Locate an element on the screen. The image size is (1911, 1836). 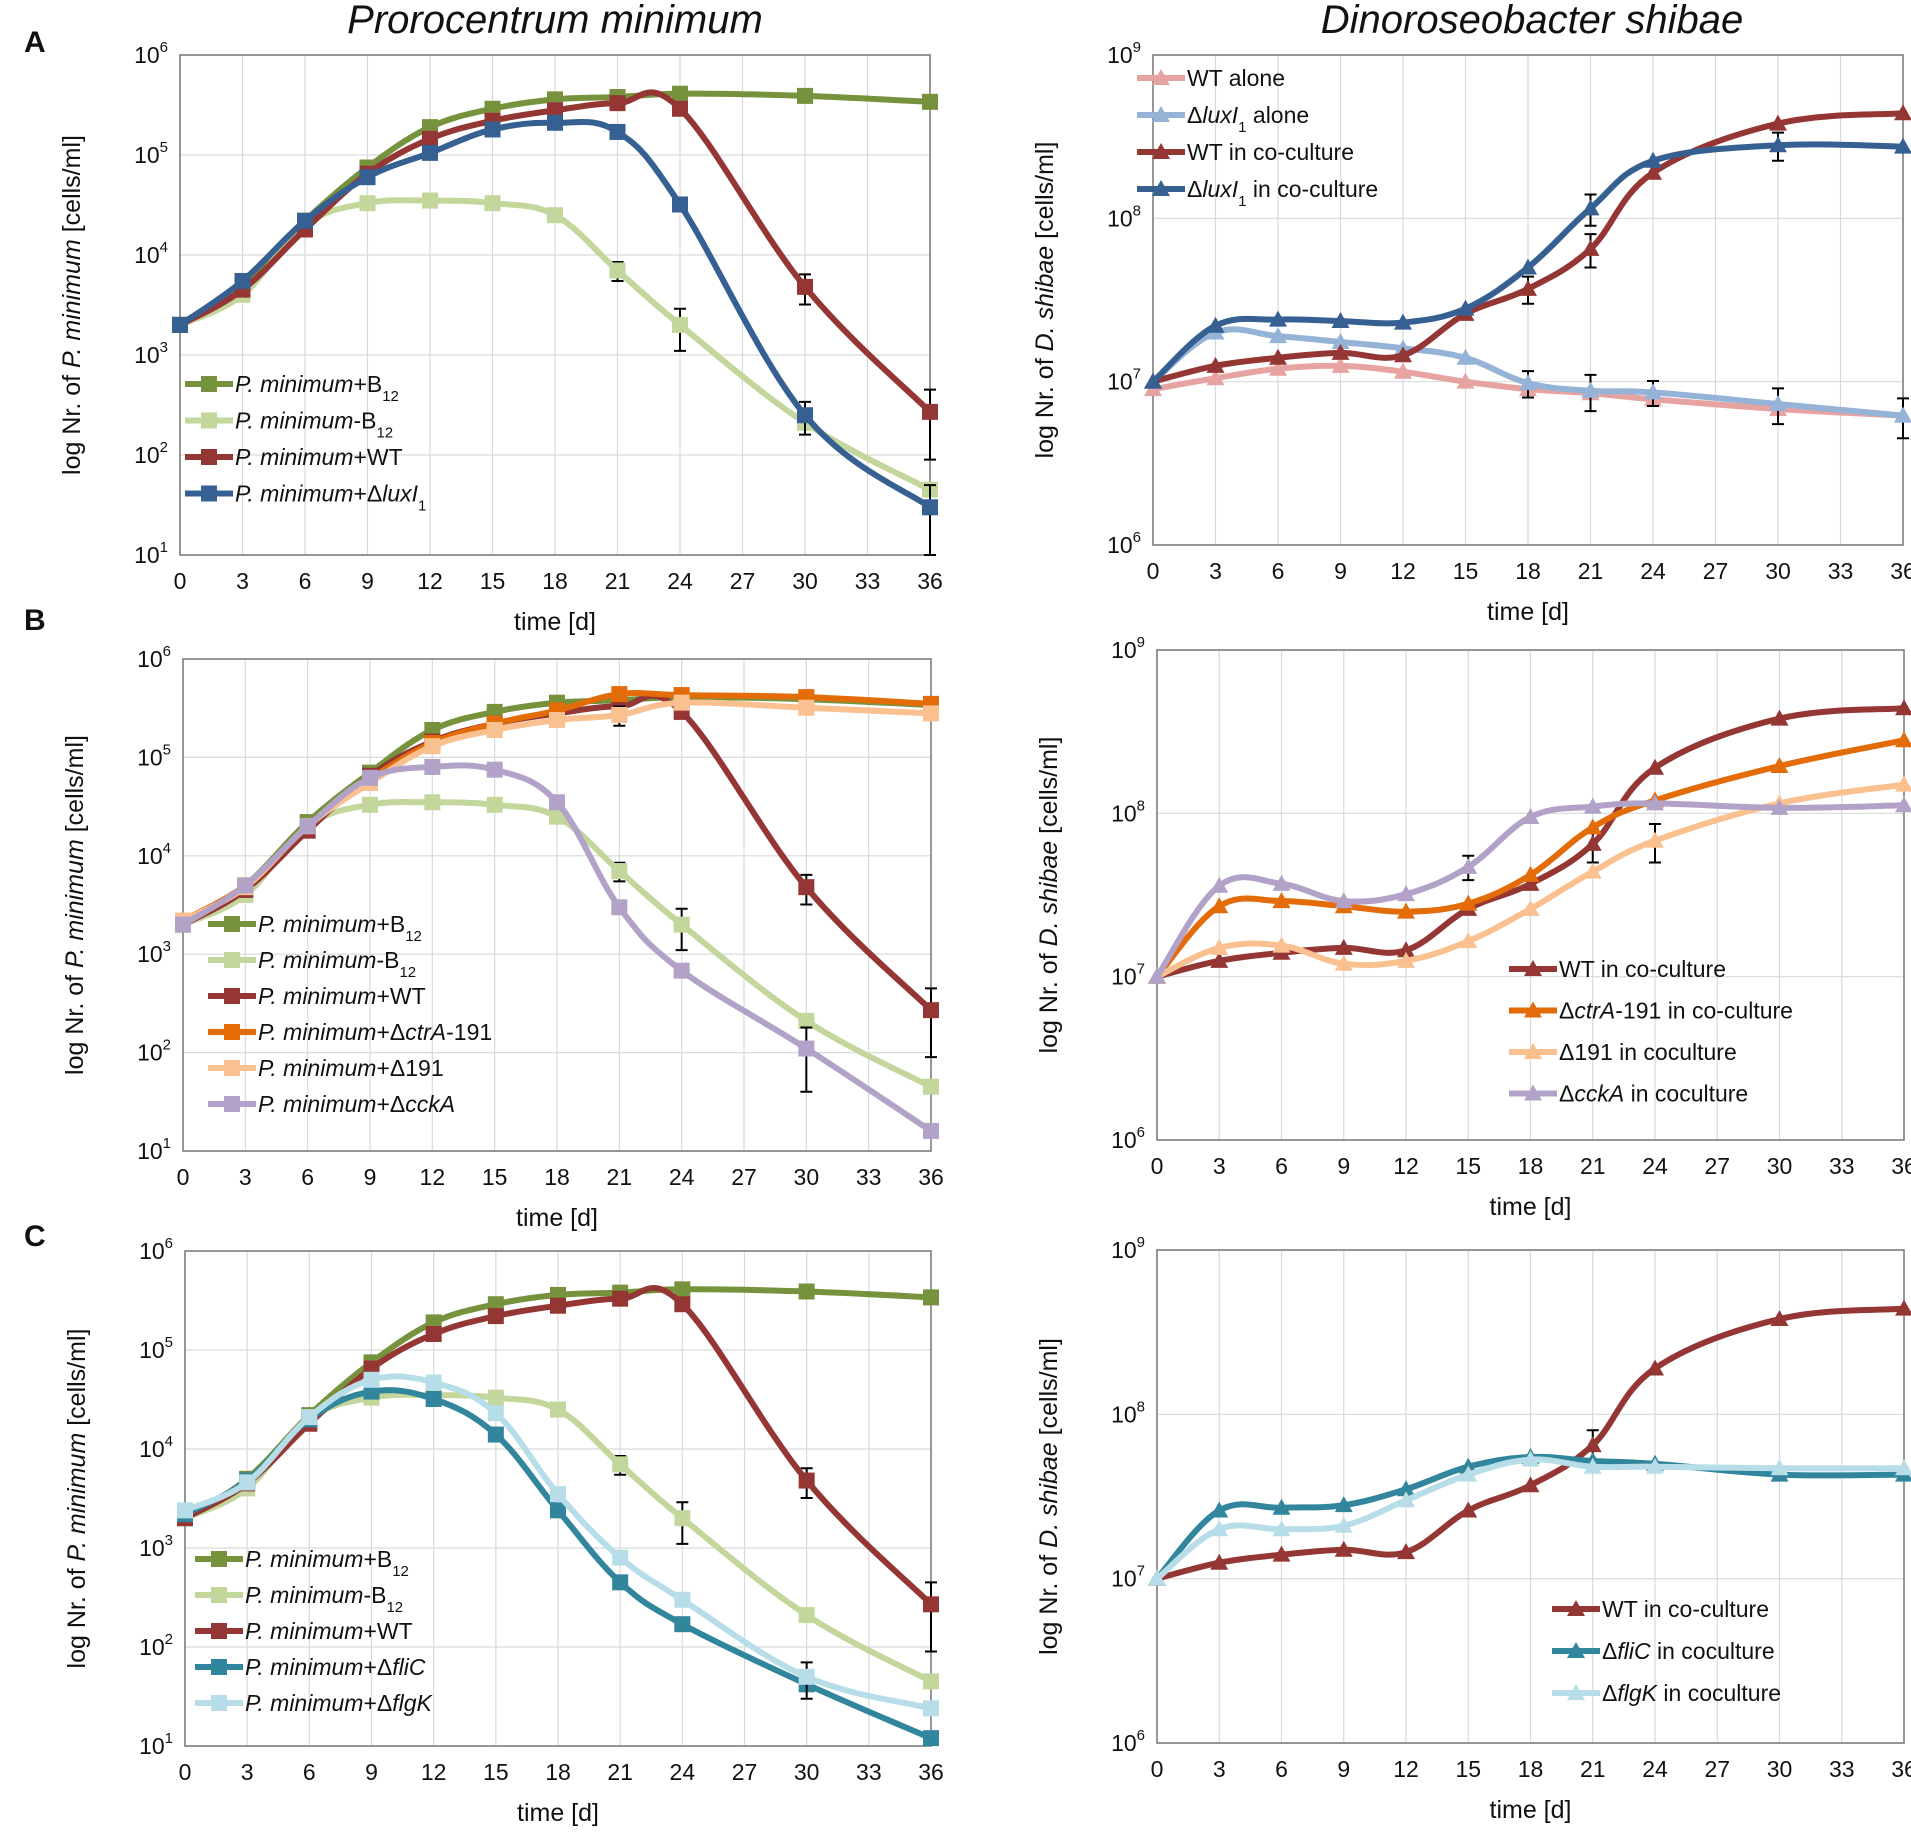
y-axis-label: log Nr. of D. shibae [cells/ml] is located at coordinates (1045, 300).